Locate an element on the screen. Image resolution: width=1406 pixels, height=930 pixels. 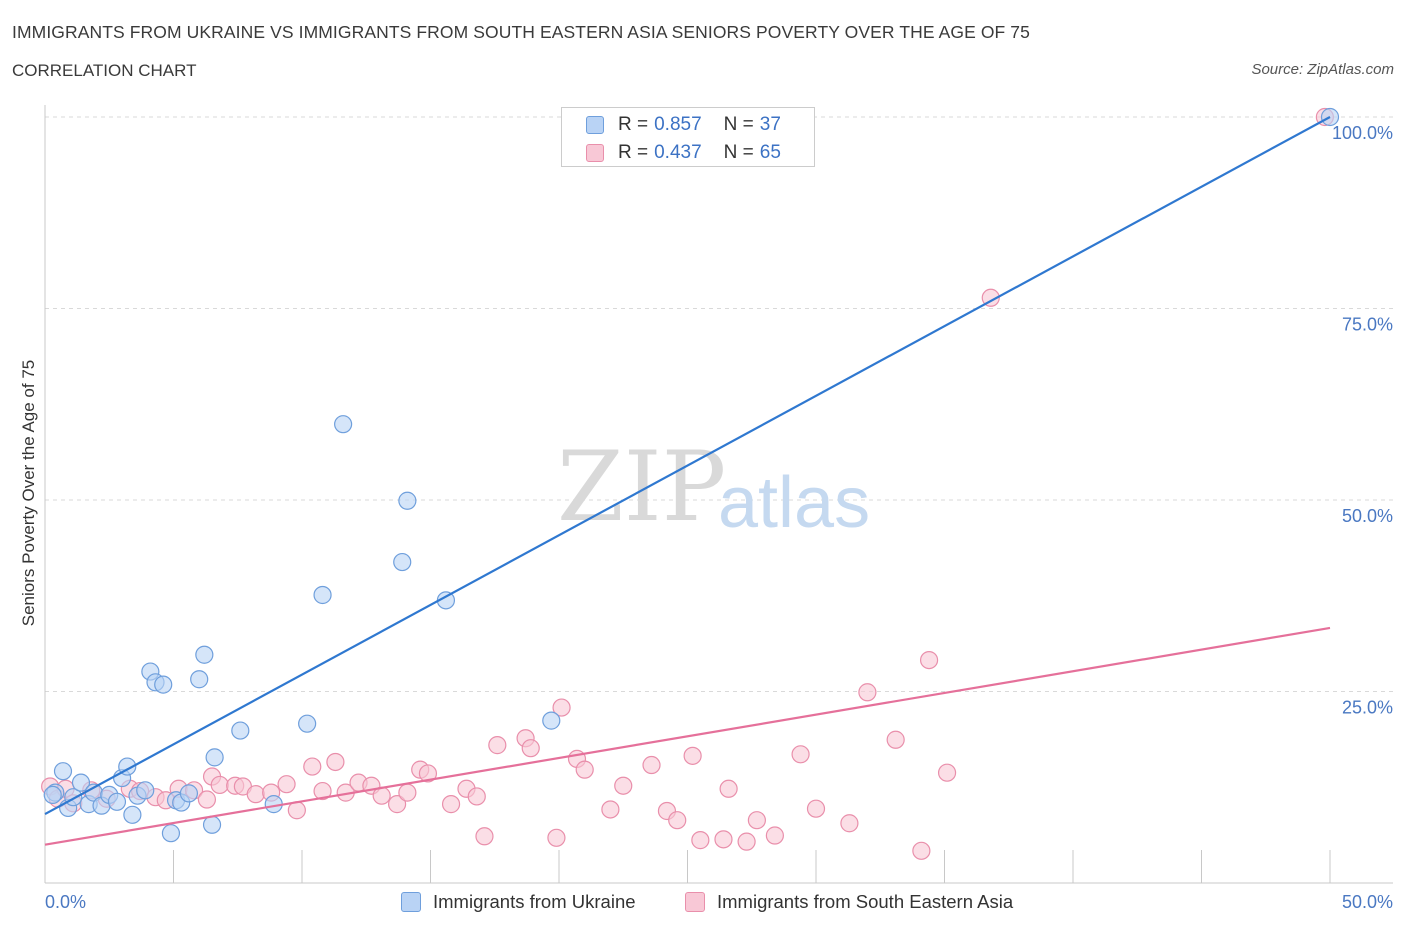
bottom-legend-south-eastern-asia: Immigrants from South Eastern Asia is located at coordinates (849, 902).